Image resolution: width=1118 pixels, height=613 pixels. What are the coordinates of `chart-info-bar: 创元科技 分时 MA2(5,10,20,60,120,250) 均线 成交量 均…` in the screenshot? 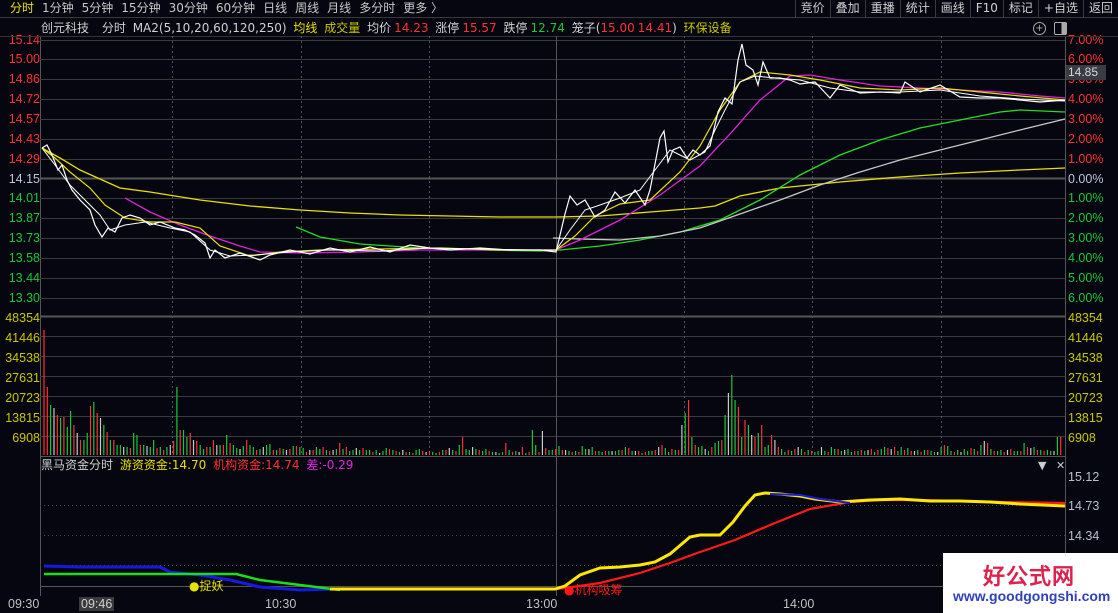 It's located at (388, 28).